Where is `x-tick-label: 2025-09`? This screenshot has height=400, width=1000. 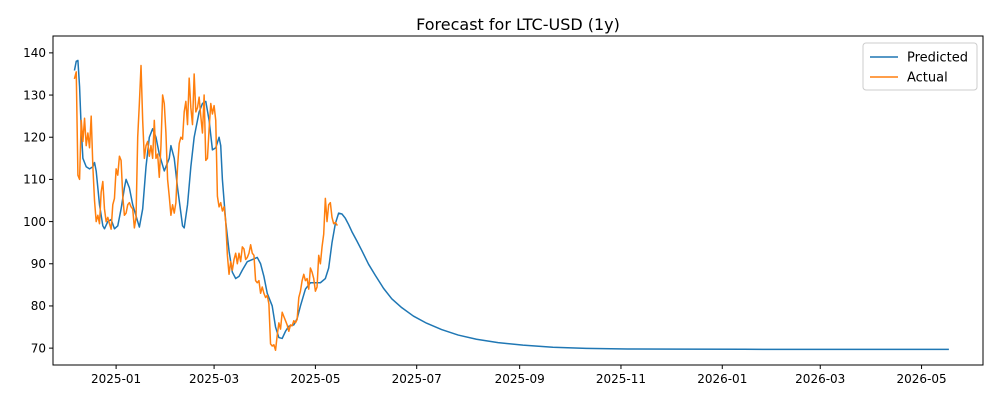 x-tick-label: 2025-09 is located at coordinates (520, 379).